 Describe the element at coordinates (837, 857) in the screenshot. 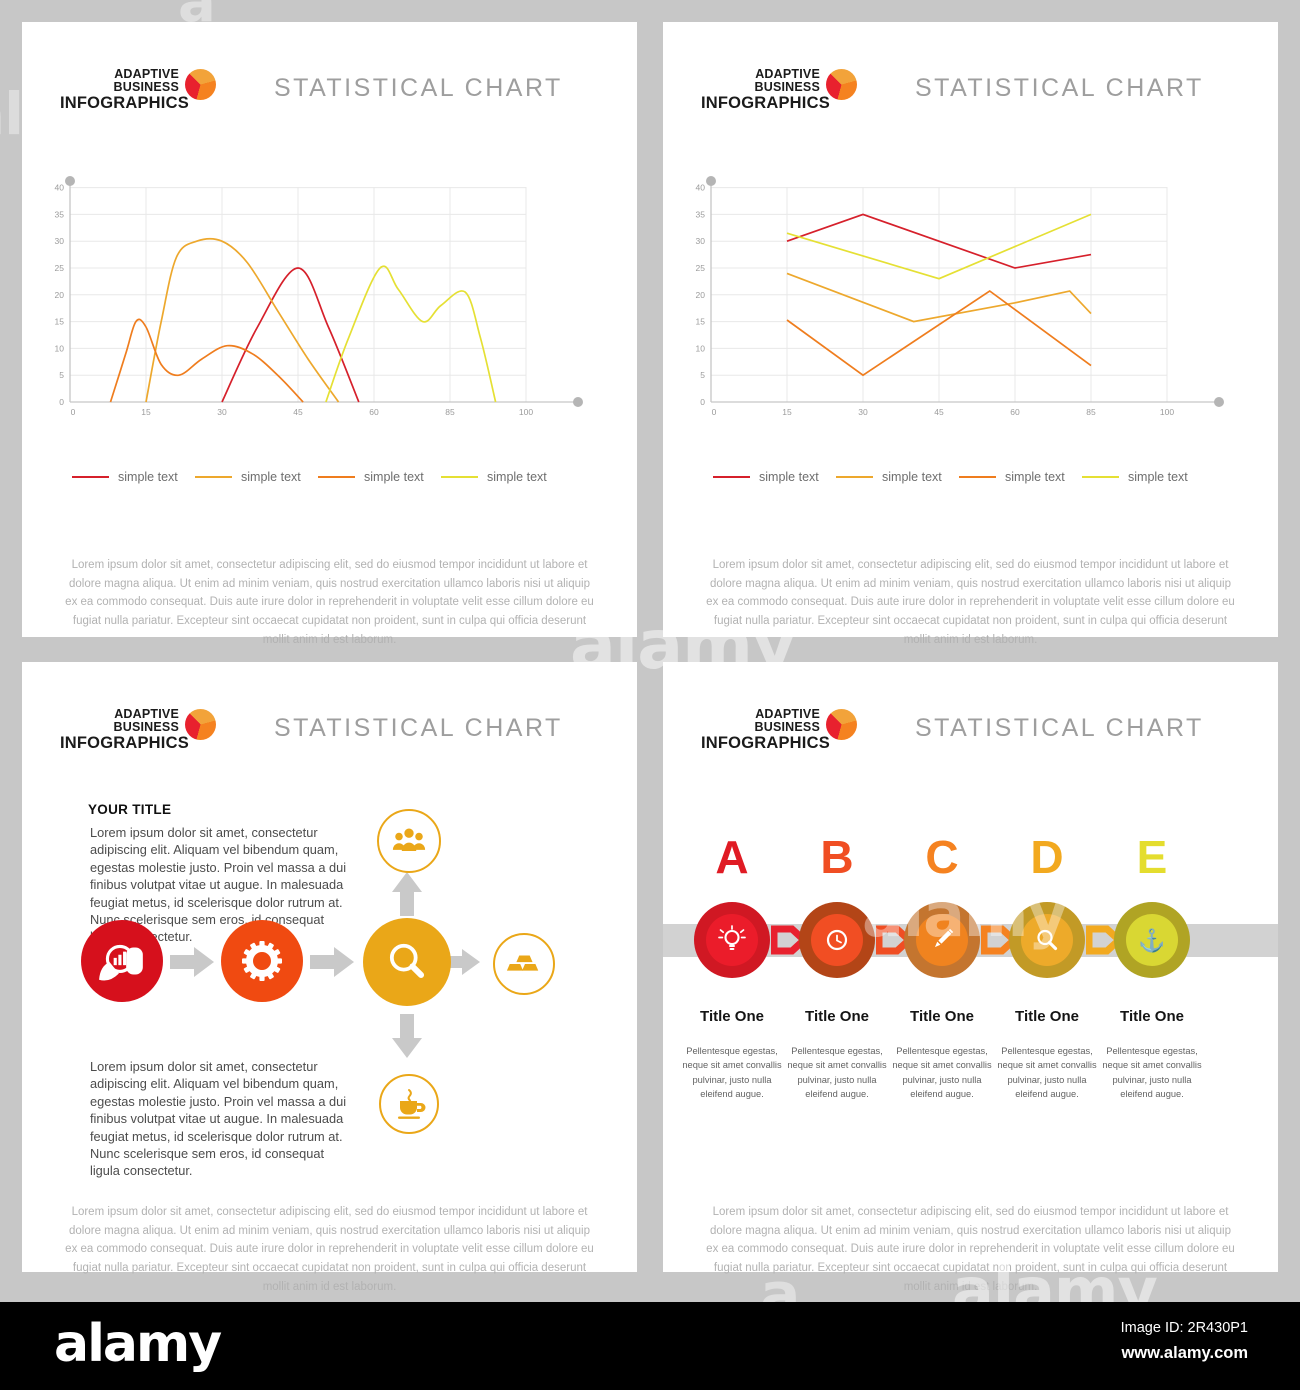

I see `step-letter: B` at that location.